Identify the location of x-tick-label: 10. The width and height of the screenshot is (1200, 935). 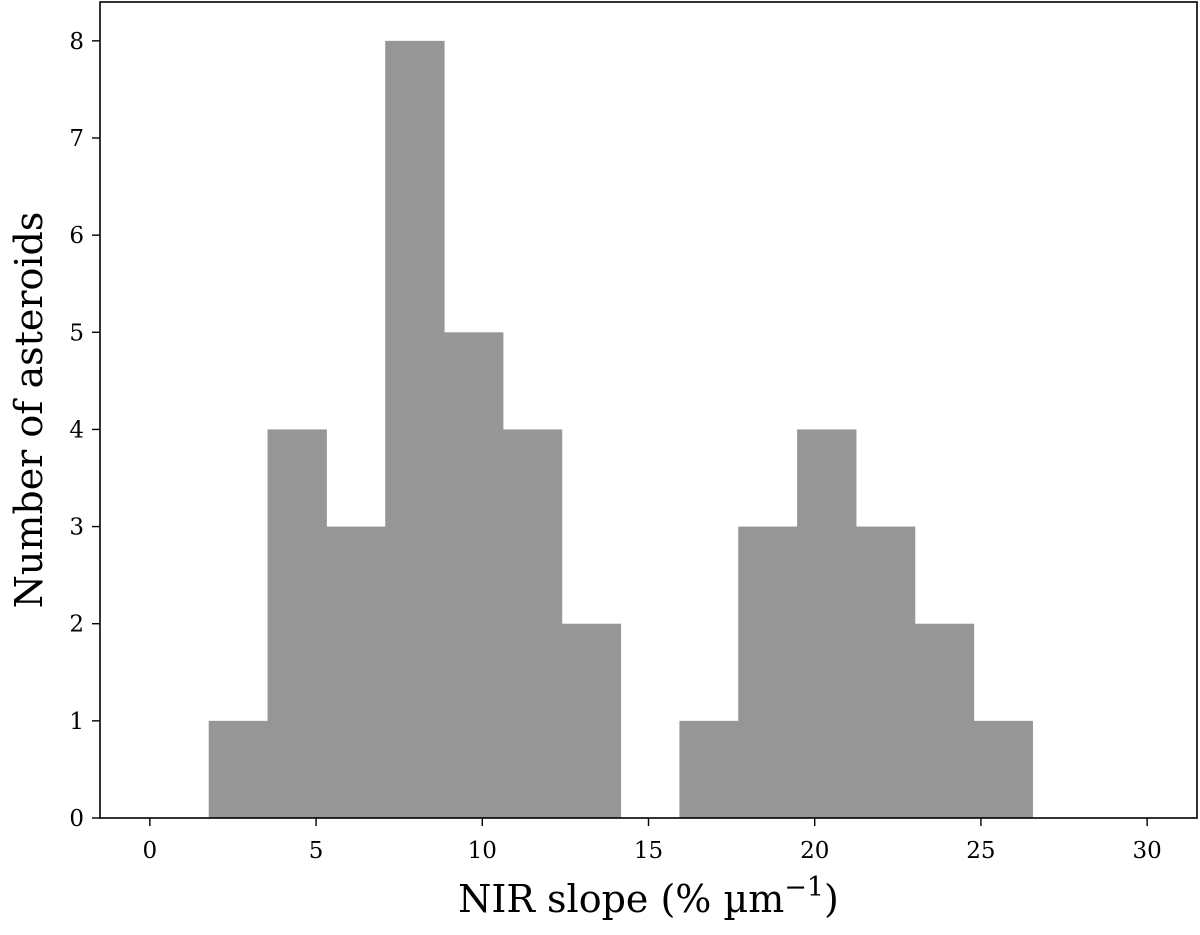
(482, 851).